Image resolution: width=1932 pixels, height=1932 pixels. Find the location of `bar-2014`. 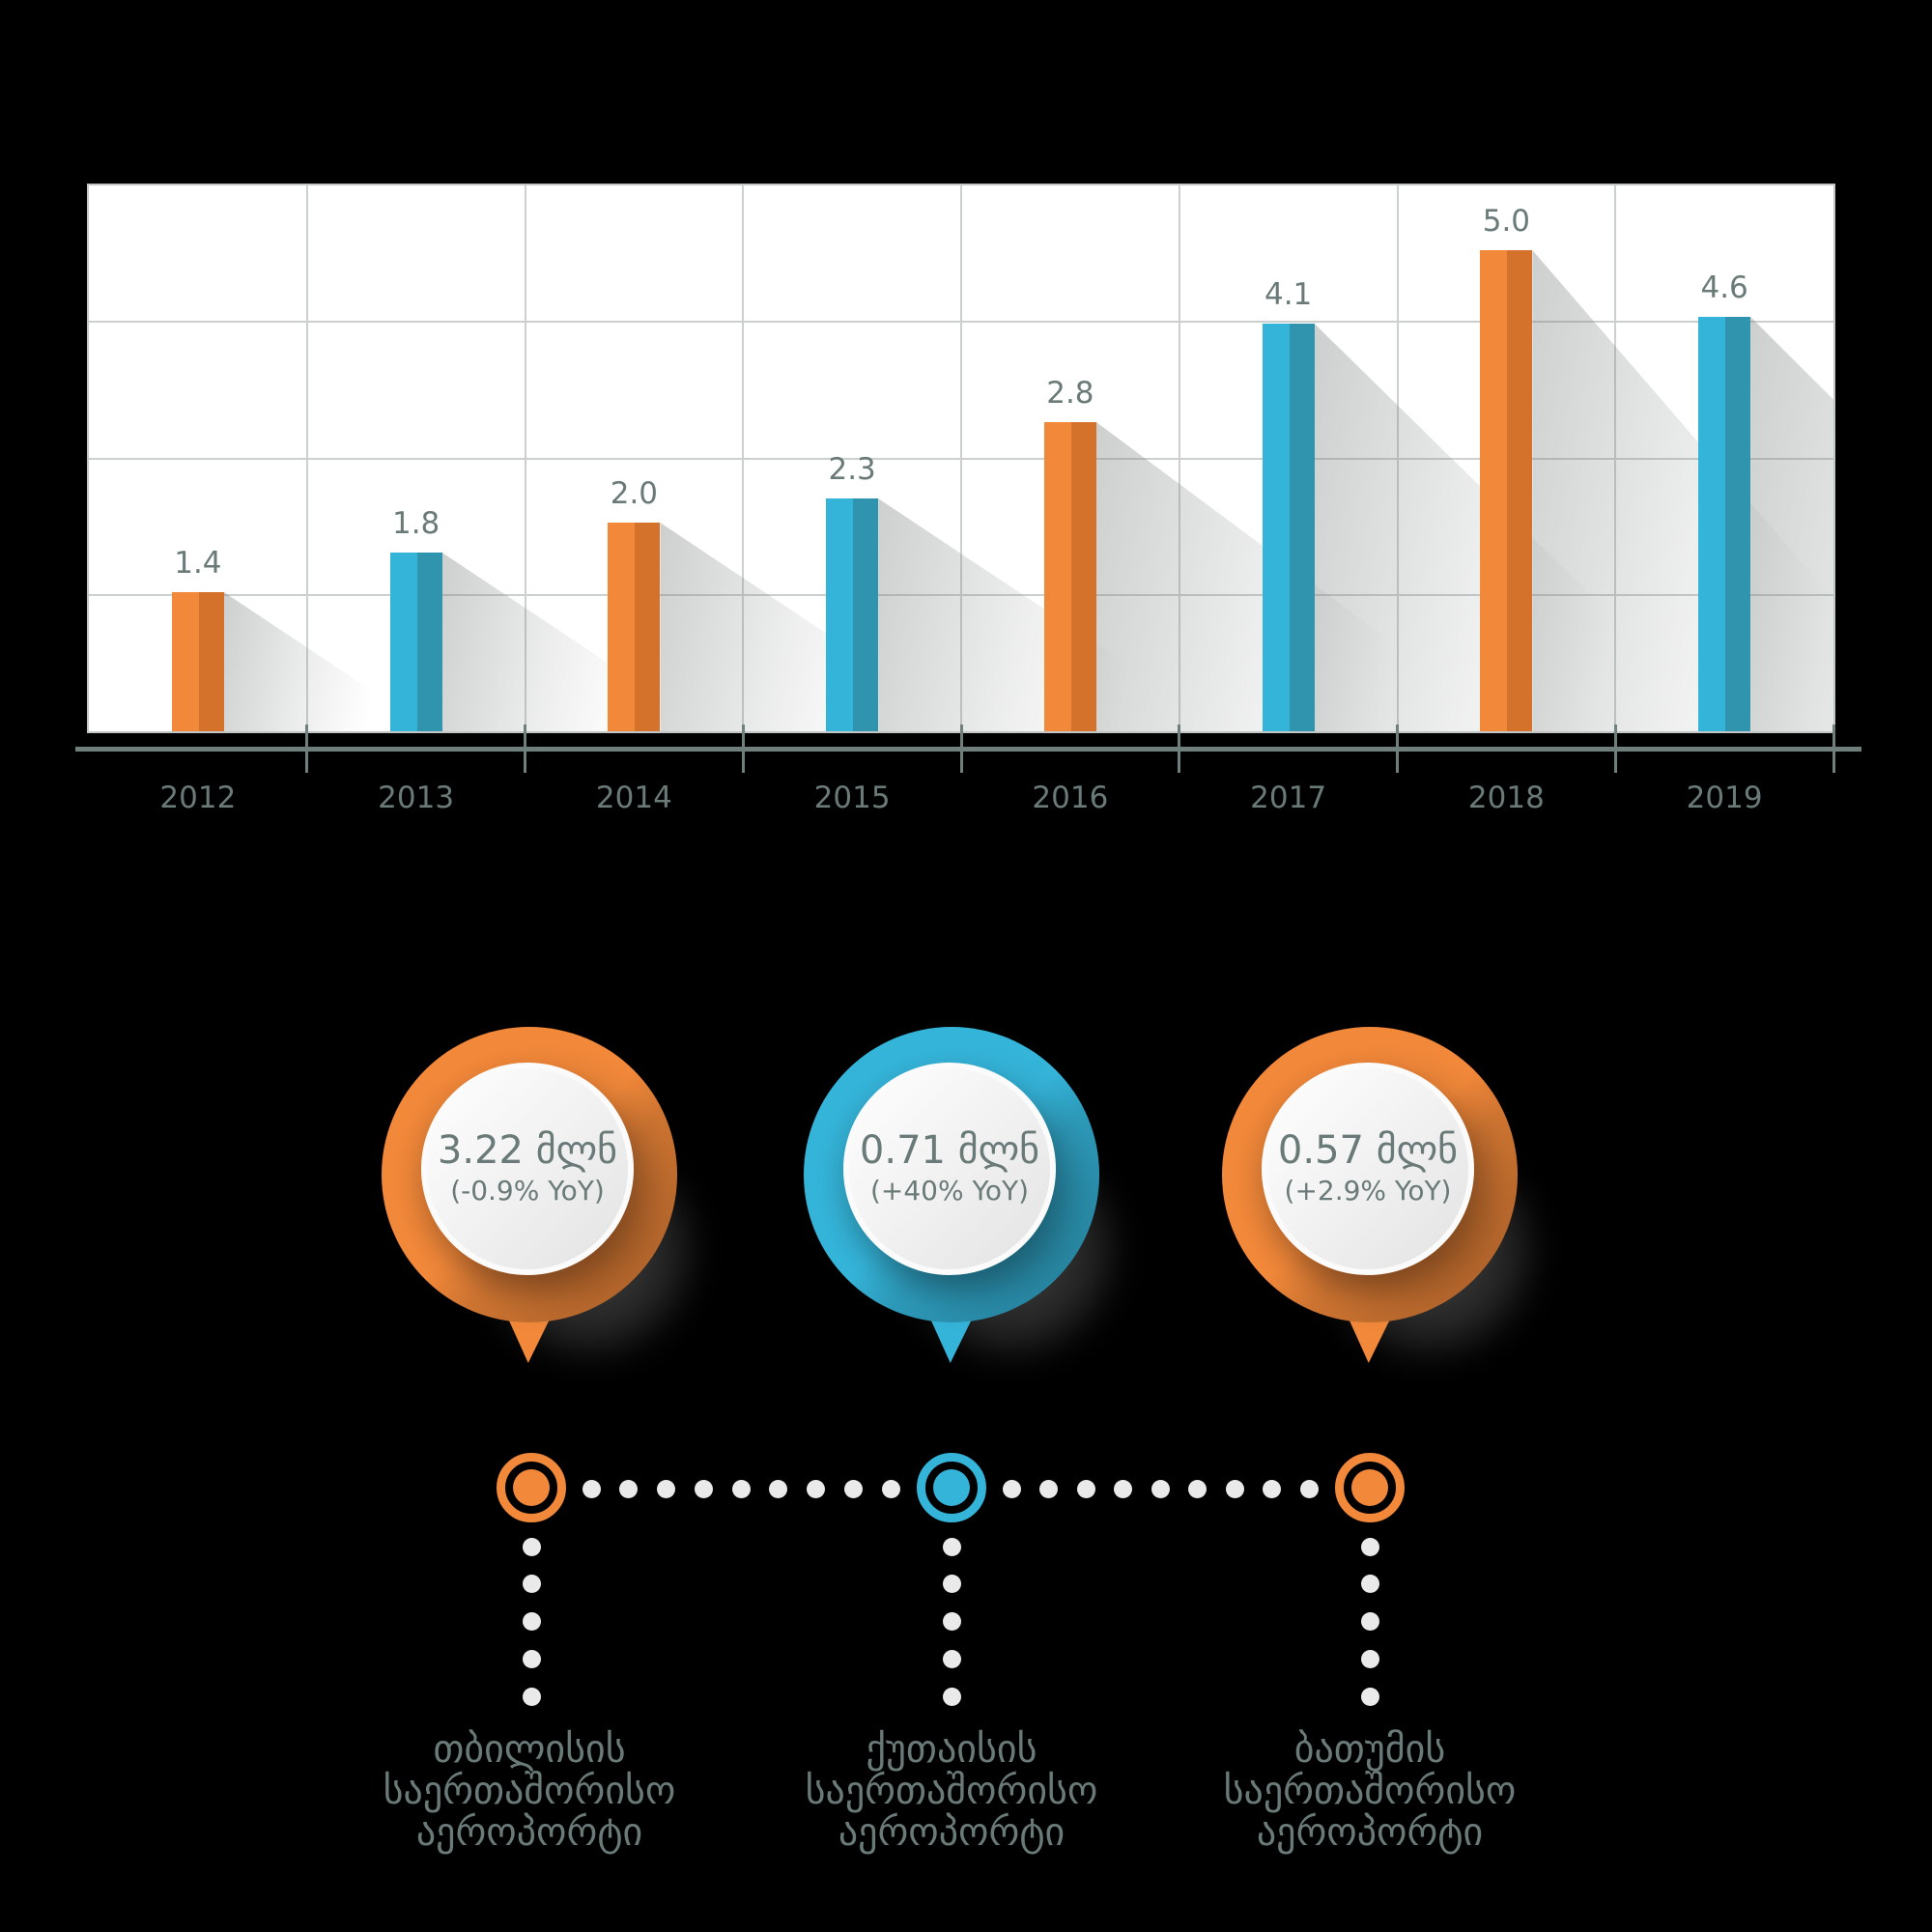

bar-2014 is located at coordinates (622, 627).